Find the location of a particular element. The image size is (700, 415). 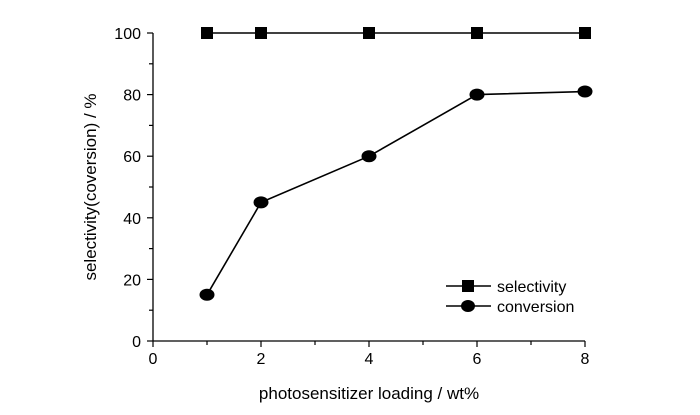

legend-label-conversion: conversion is located at coordinates (535, 307).